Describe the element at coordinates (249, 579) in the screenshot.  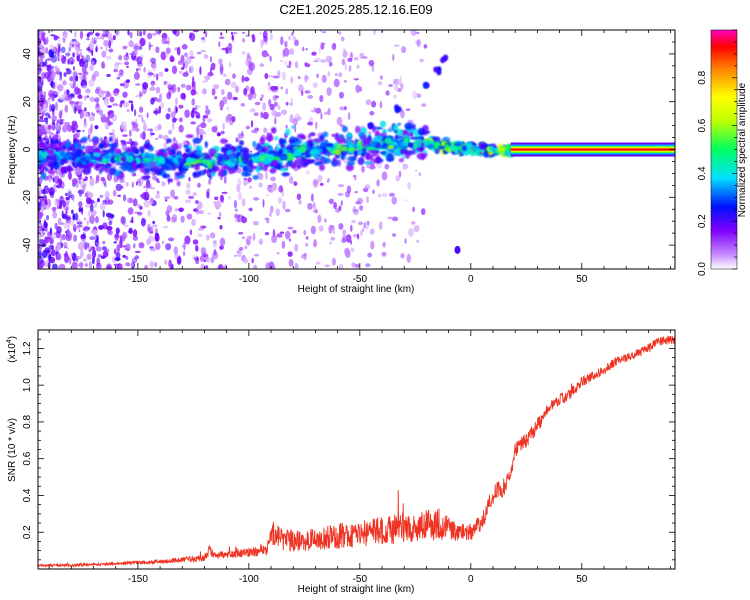
I see `x-tick-label: -100` at that location.